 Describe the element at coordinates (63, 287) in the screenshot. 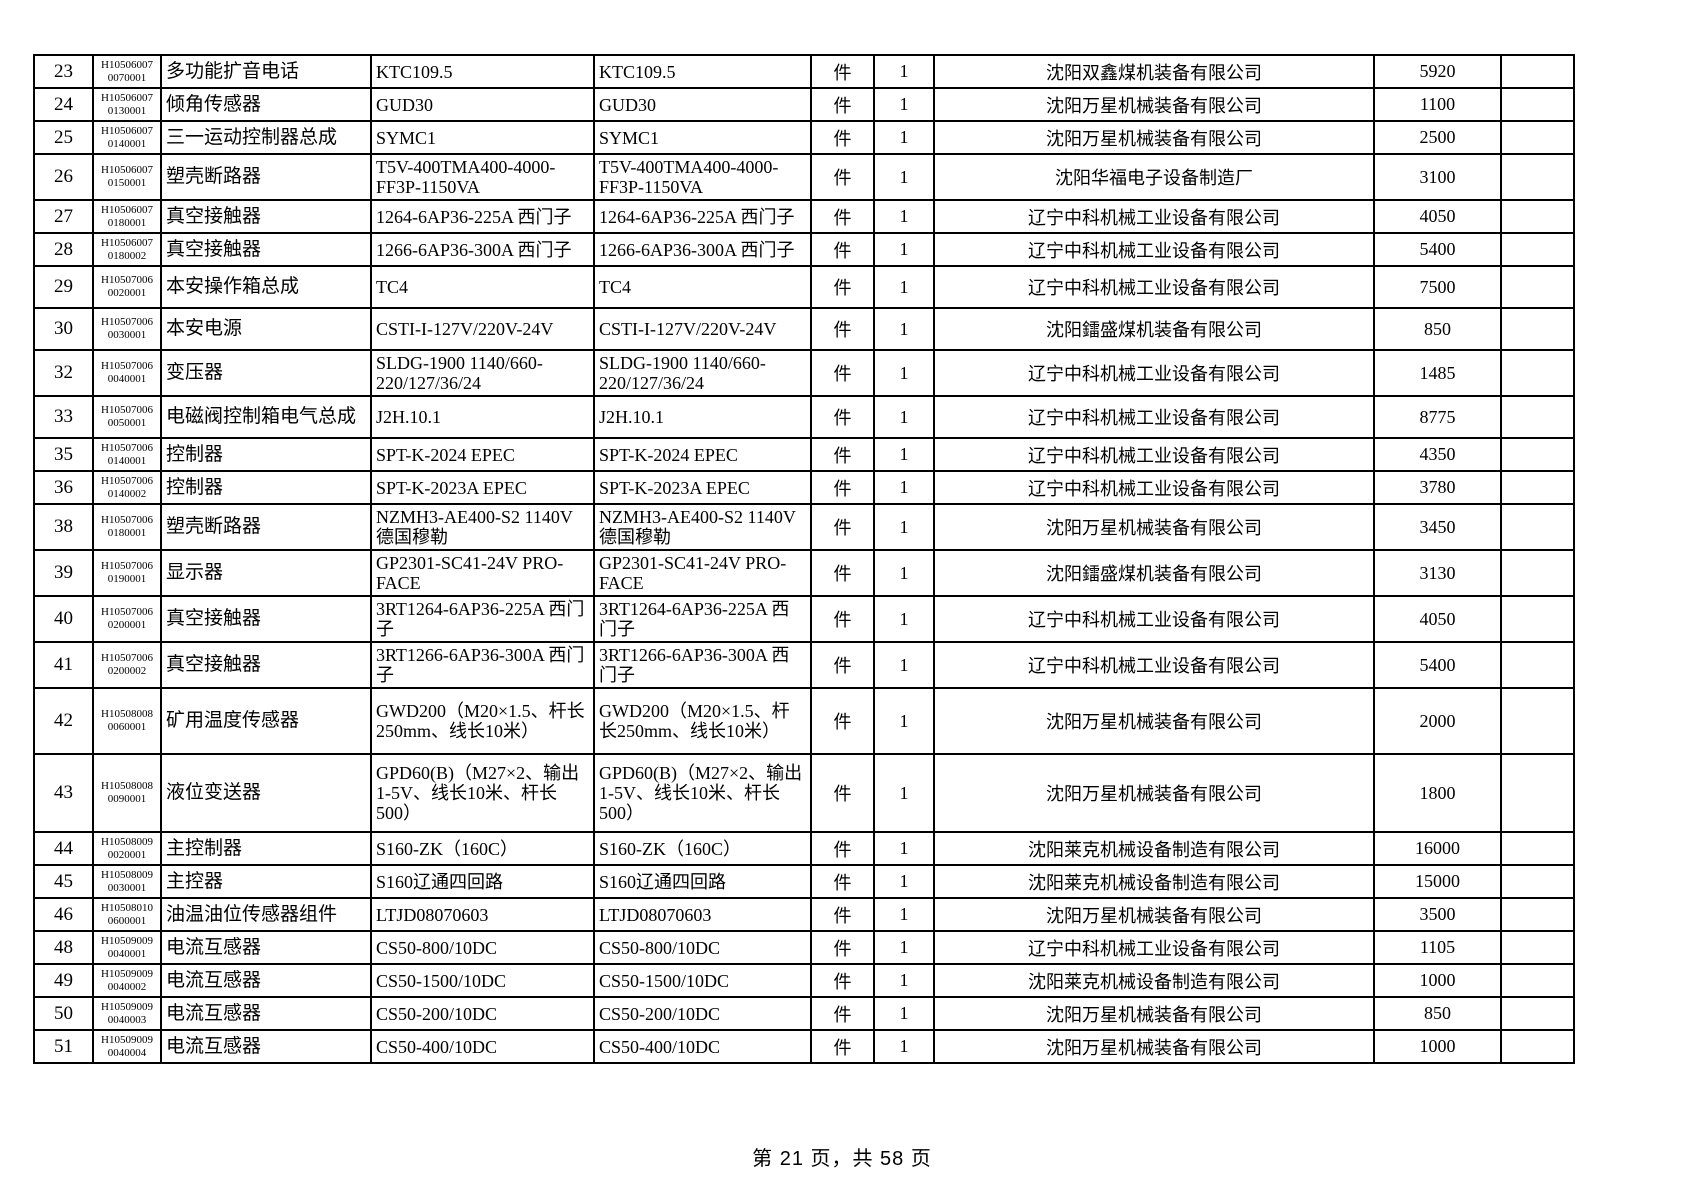

I see `cell-row-number: 29` at that location.